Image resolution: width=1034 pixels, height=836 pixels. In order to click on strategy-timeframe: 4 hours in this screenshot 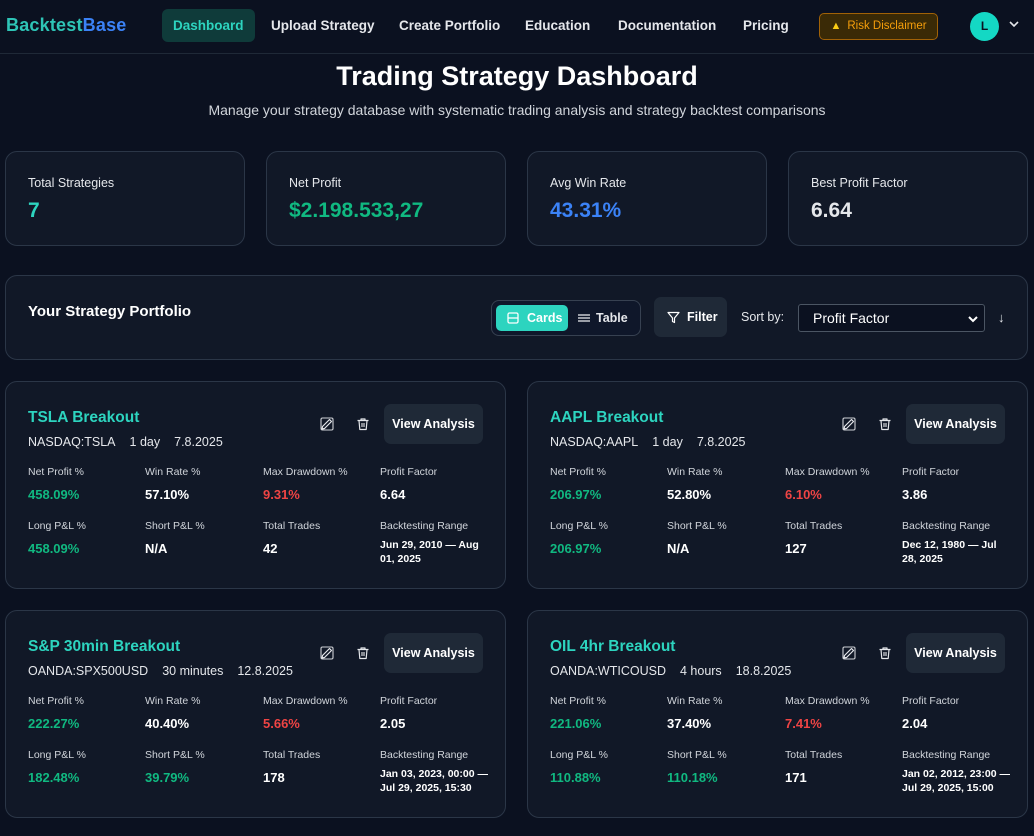, I will do `click(700, 671)`.